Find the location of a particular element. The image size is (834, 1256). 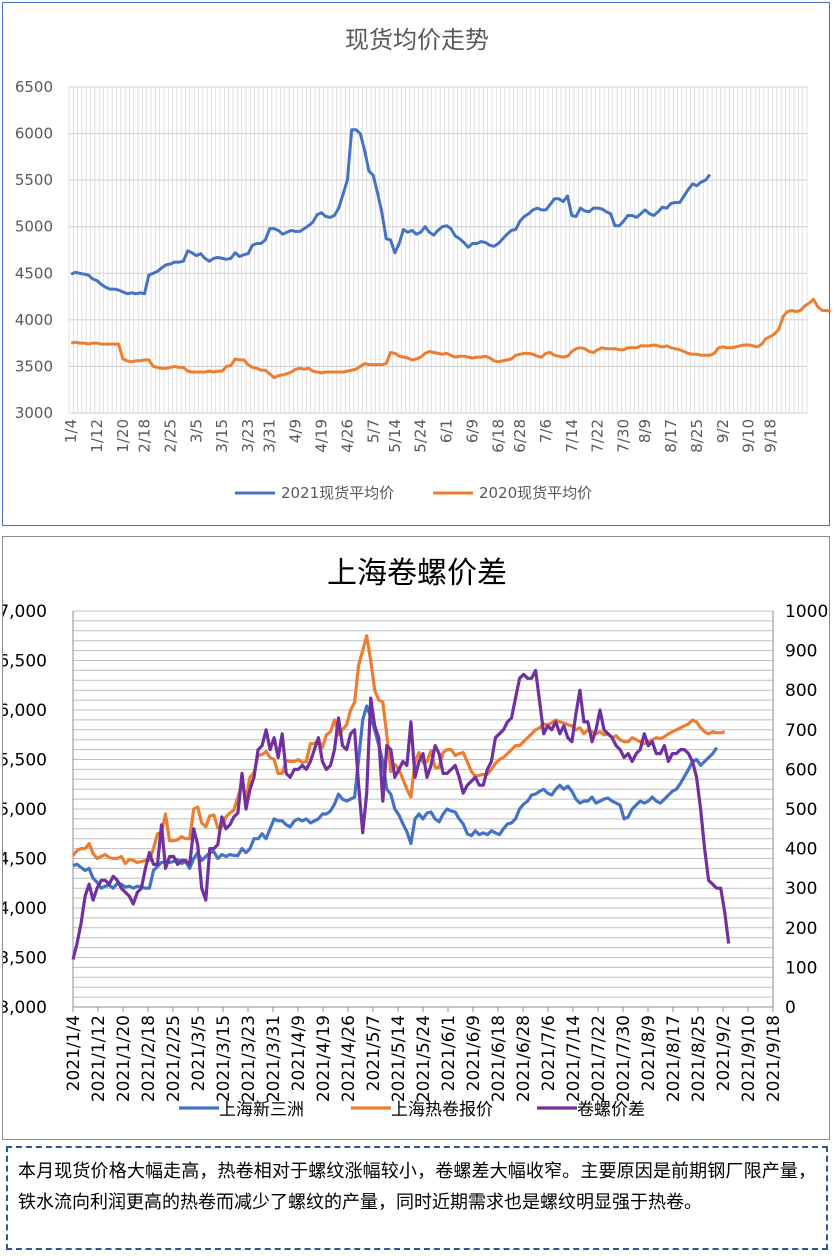

y-tick-label-right: 600 is located at coordinates (801, 770).